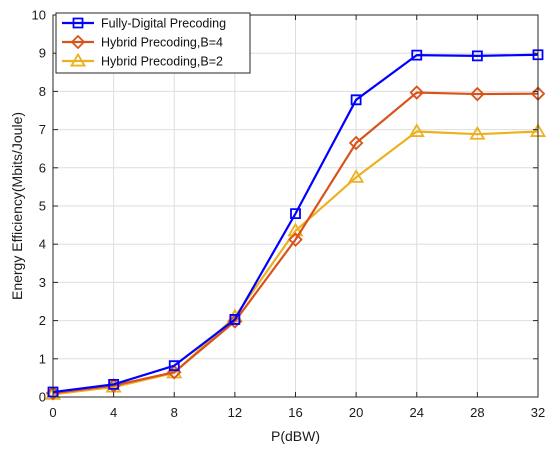 The height and width of the screenshot is (449, 550). What do you see at coordinates (417, 412) in the screenshot?
I see `x-tick-label: 24` at bounding box center [417, 412].